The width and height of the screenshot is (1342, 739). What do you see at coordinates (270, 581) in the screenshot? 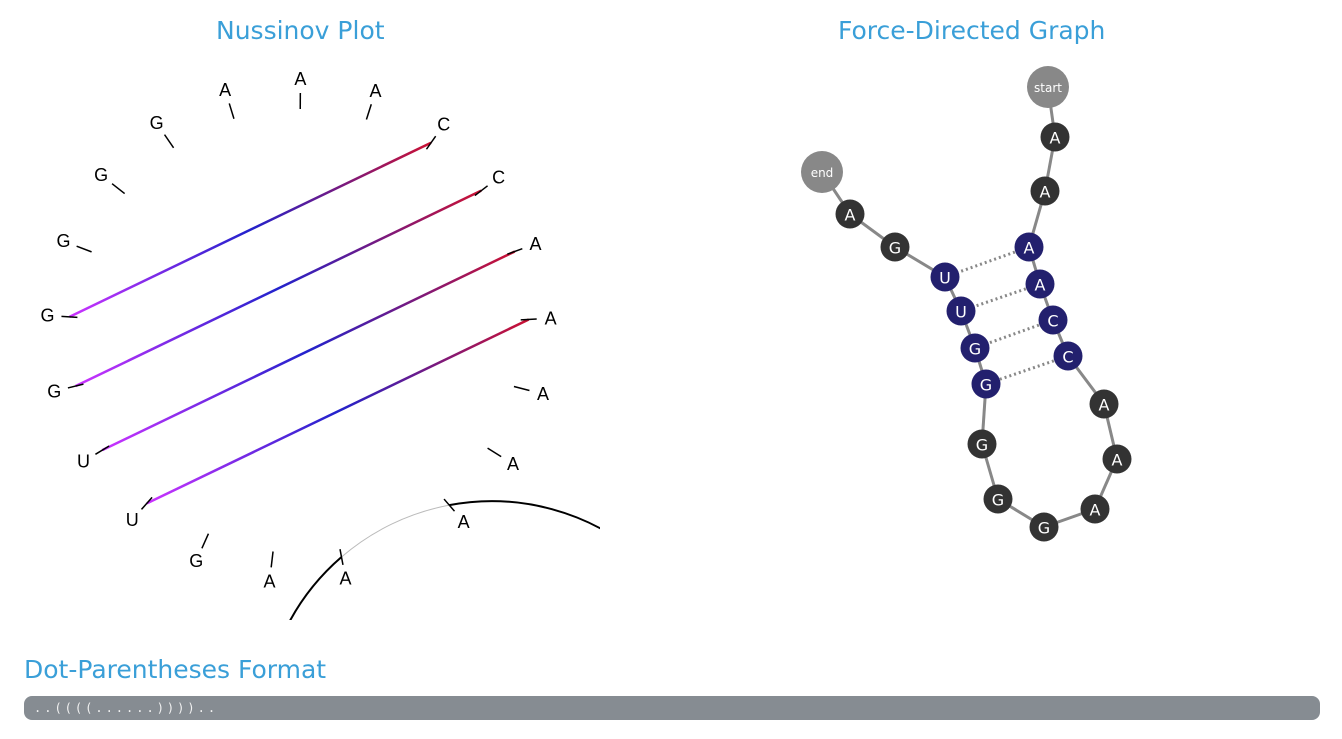
I see `base-label-2: A` at bounding box center [270, 581].